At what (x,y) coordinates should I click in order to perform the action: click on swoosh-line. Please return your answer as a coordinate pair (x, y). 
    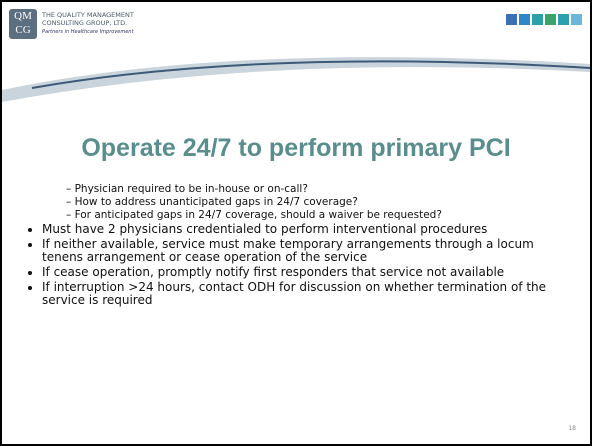
    Looking at the image, I should click on (310, 74).